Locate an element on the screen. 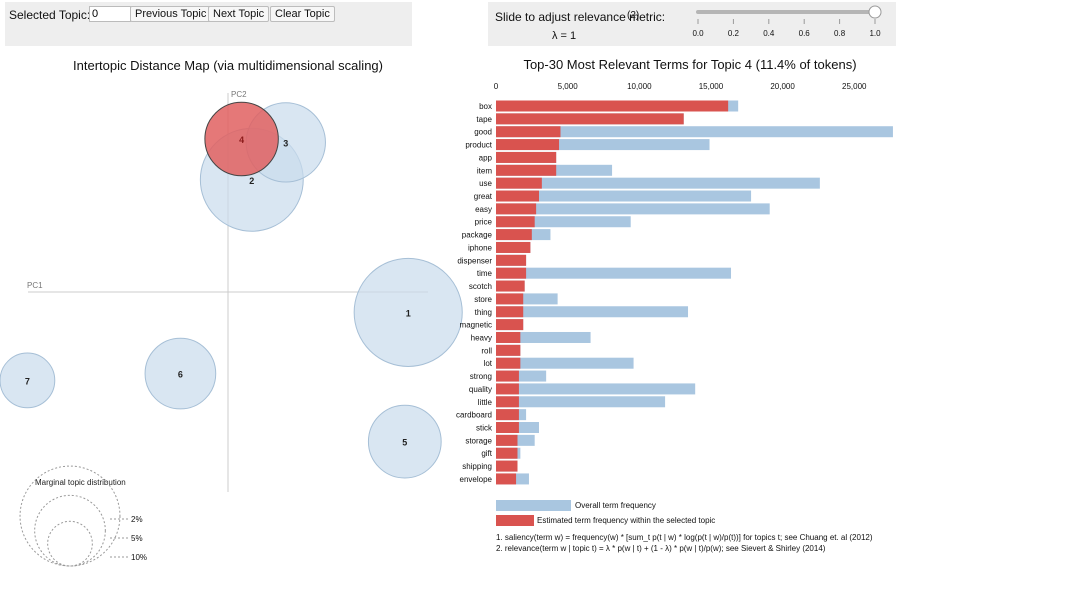 The image size is (1080, 606). bar-estimated-good is located at coordinates (528, 132).